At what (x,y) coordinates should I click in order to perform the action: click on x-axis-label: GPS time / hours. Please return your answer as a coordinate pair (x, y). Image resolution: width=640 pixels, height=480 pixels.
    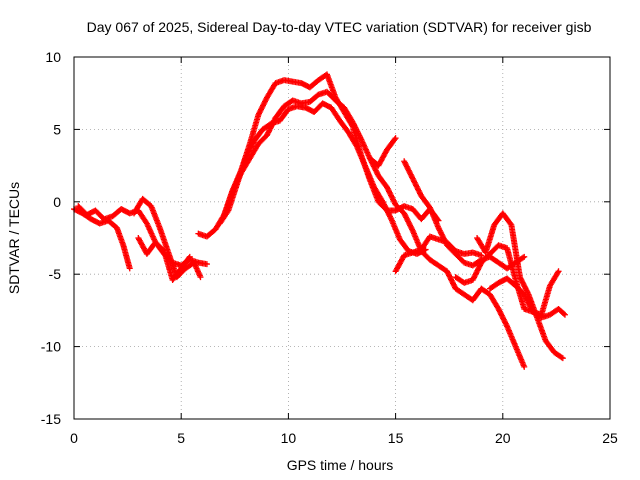
    Looking at the image, I should click on (340, 465).